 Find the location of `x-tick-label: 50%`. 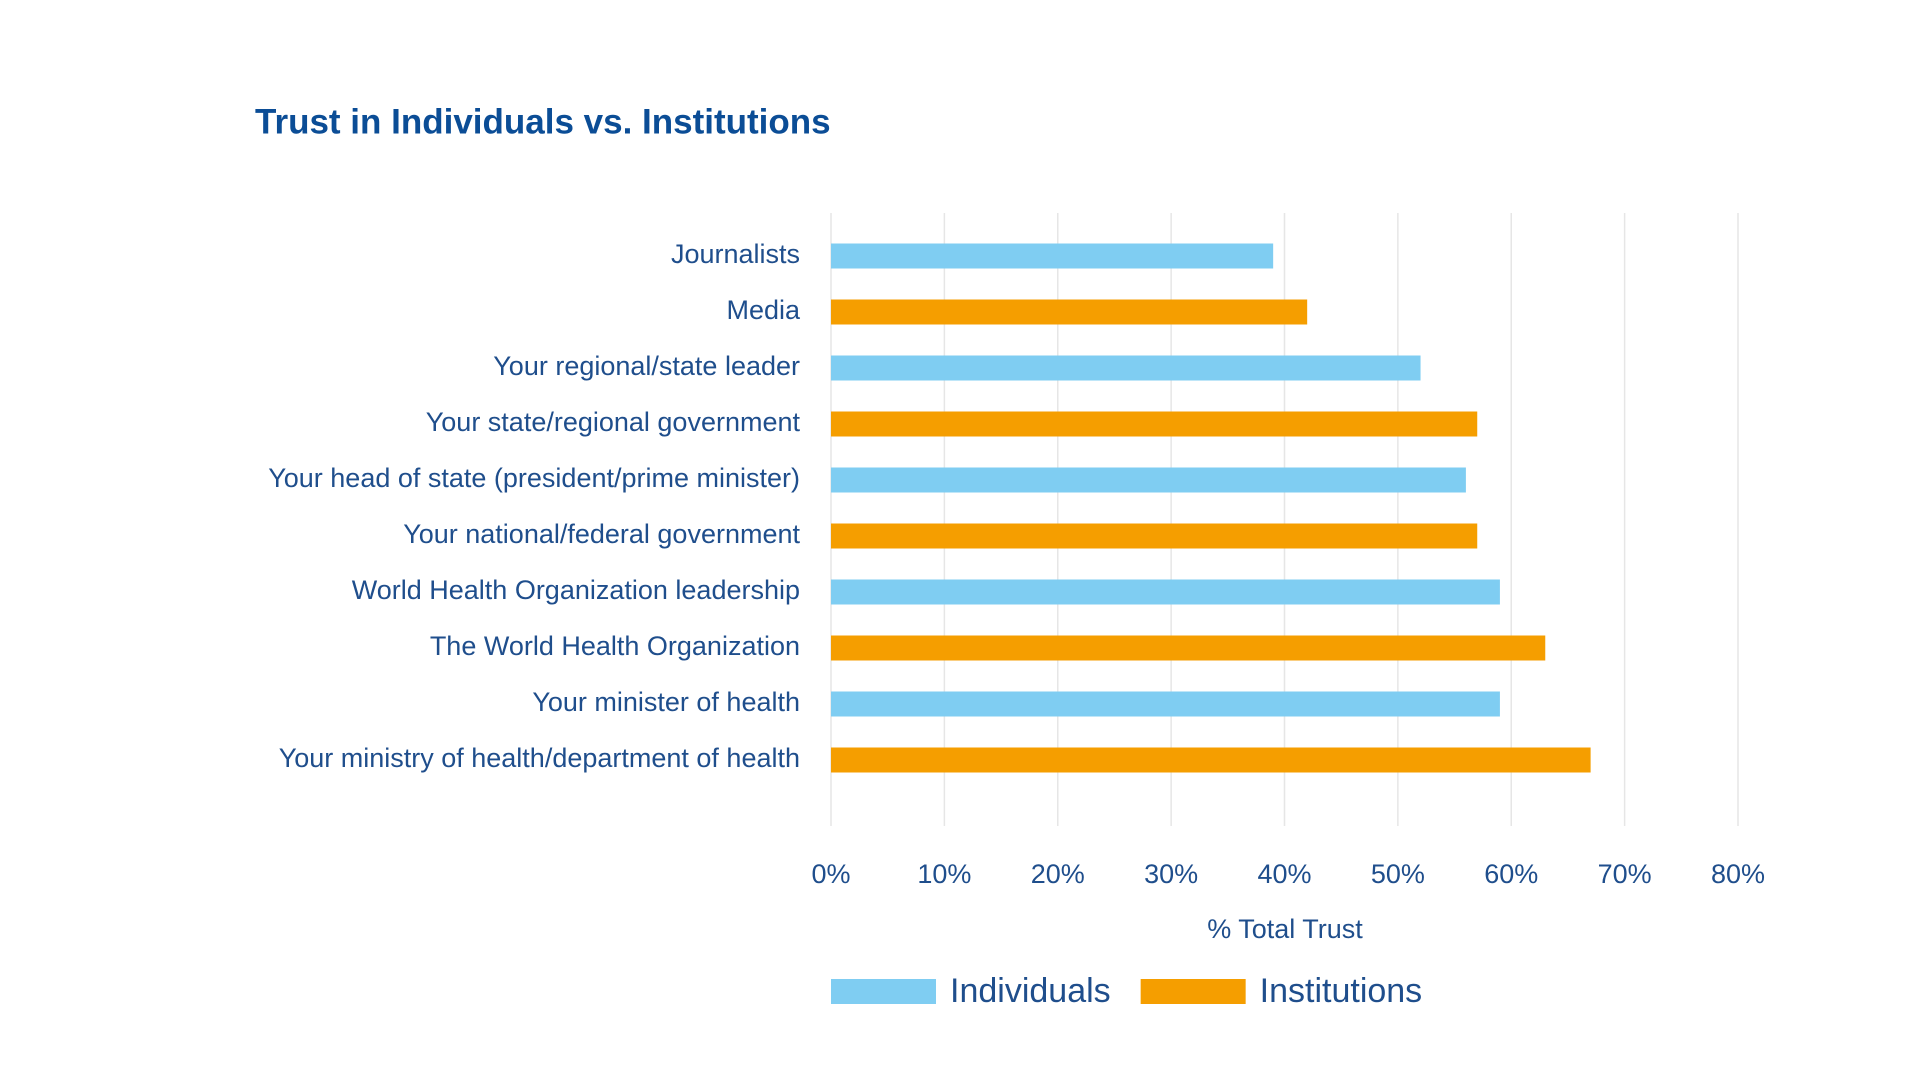

x-tick-label: 50% is located at coordinates (1398, 874).